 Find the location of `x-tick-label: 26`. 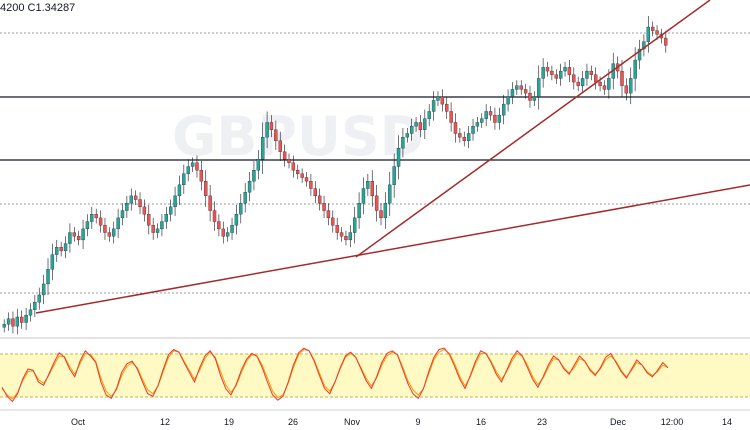

x-tick-label: 26 is located at coordinates (293, 422).